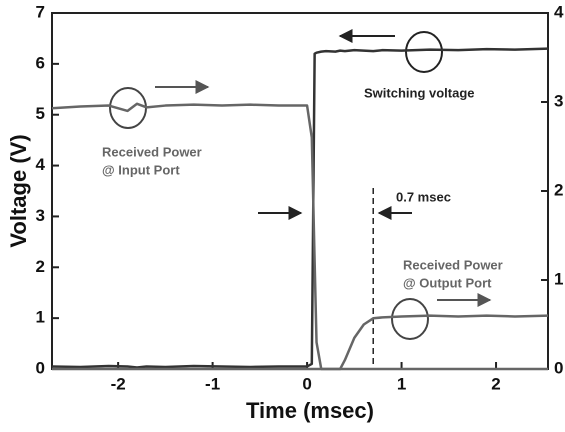  What do you see at coordinates (559, 11) in the screenshot?
I see `y2-tick-label: 4` at bounding box center [559, 11].